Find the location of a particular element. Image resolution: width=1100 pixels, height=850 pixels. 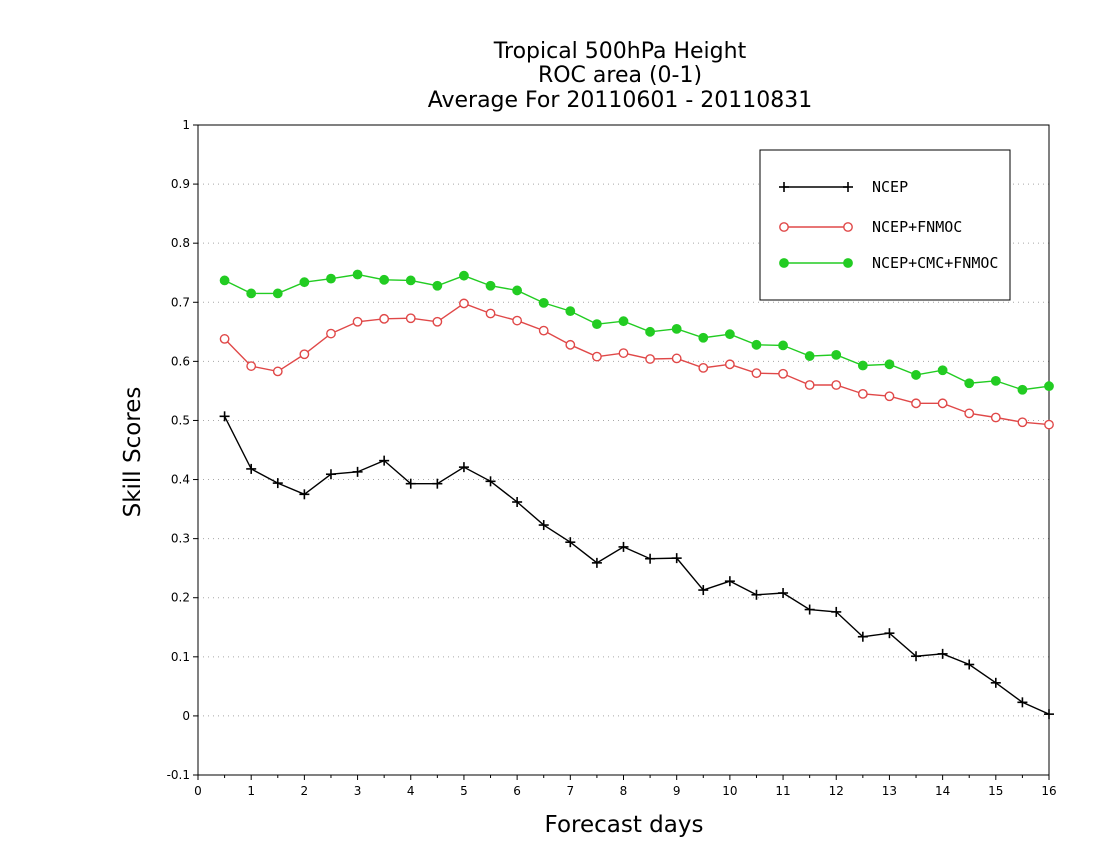

x-tick-label-0: 0 is located at coordinates (198, 791).